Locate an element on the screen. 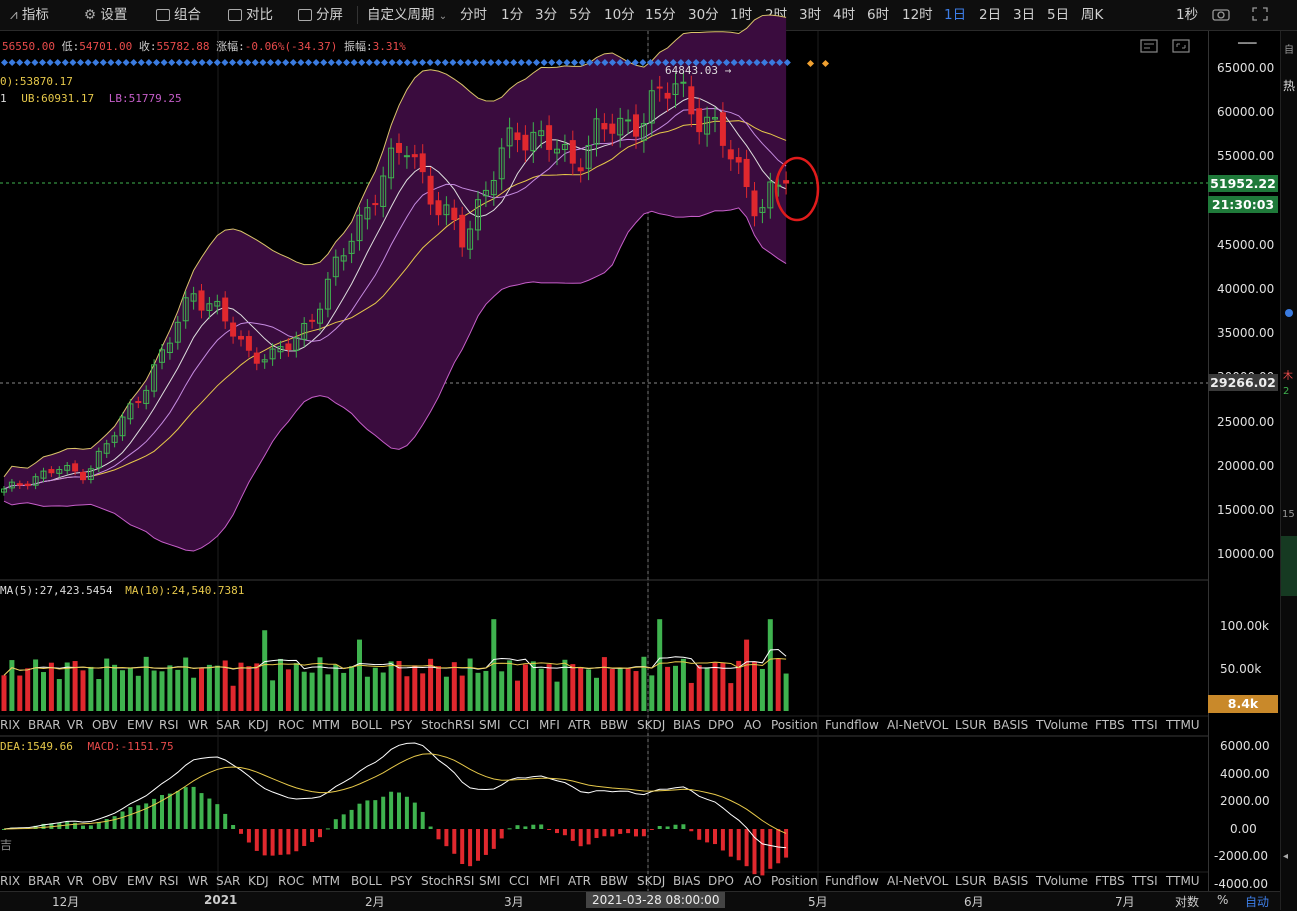 The height and width of the screenshot is (911, 1297). indicator-tab-bottom-30: TTSI is located at coordinates (1145, 881).